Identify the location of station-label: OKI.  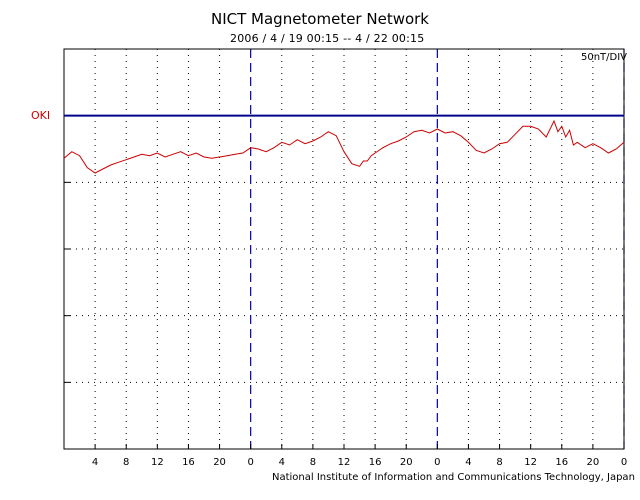
(41, 115).